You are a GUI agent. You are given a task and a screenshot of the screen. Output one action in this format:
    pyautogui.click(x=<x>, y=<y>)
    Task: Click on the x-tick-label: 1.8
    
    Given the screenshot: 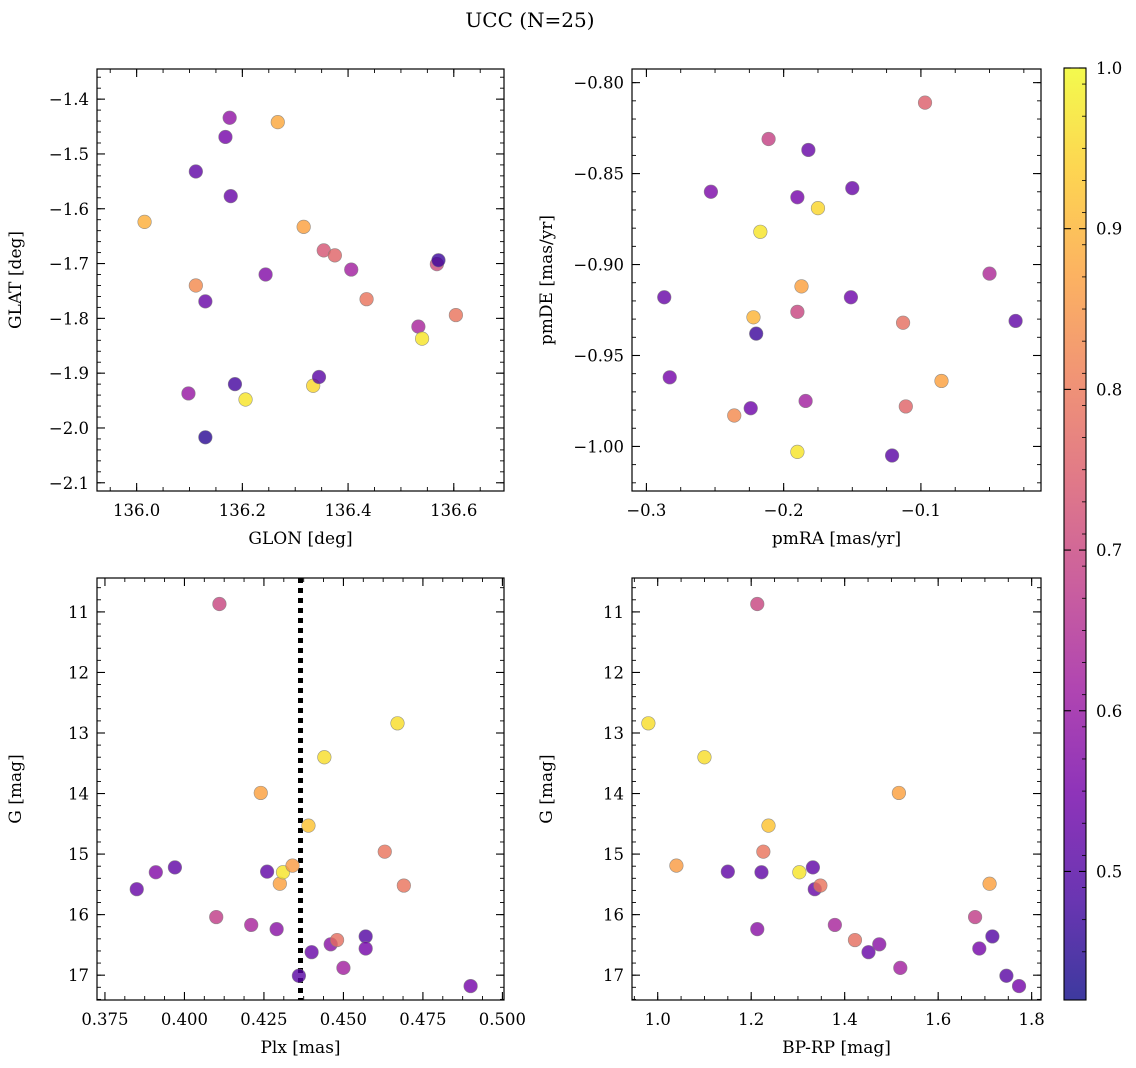 What is the action you would take?
    pyautogui.click(x=1032, y=1019)
    